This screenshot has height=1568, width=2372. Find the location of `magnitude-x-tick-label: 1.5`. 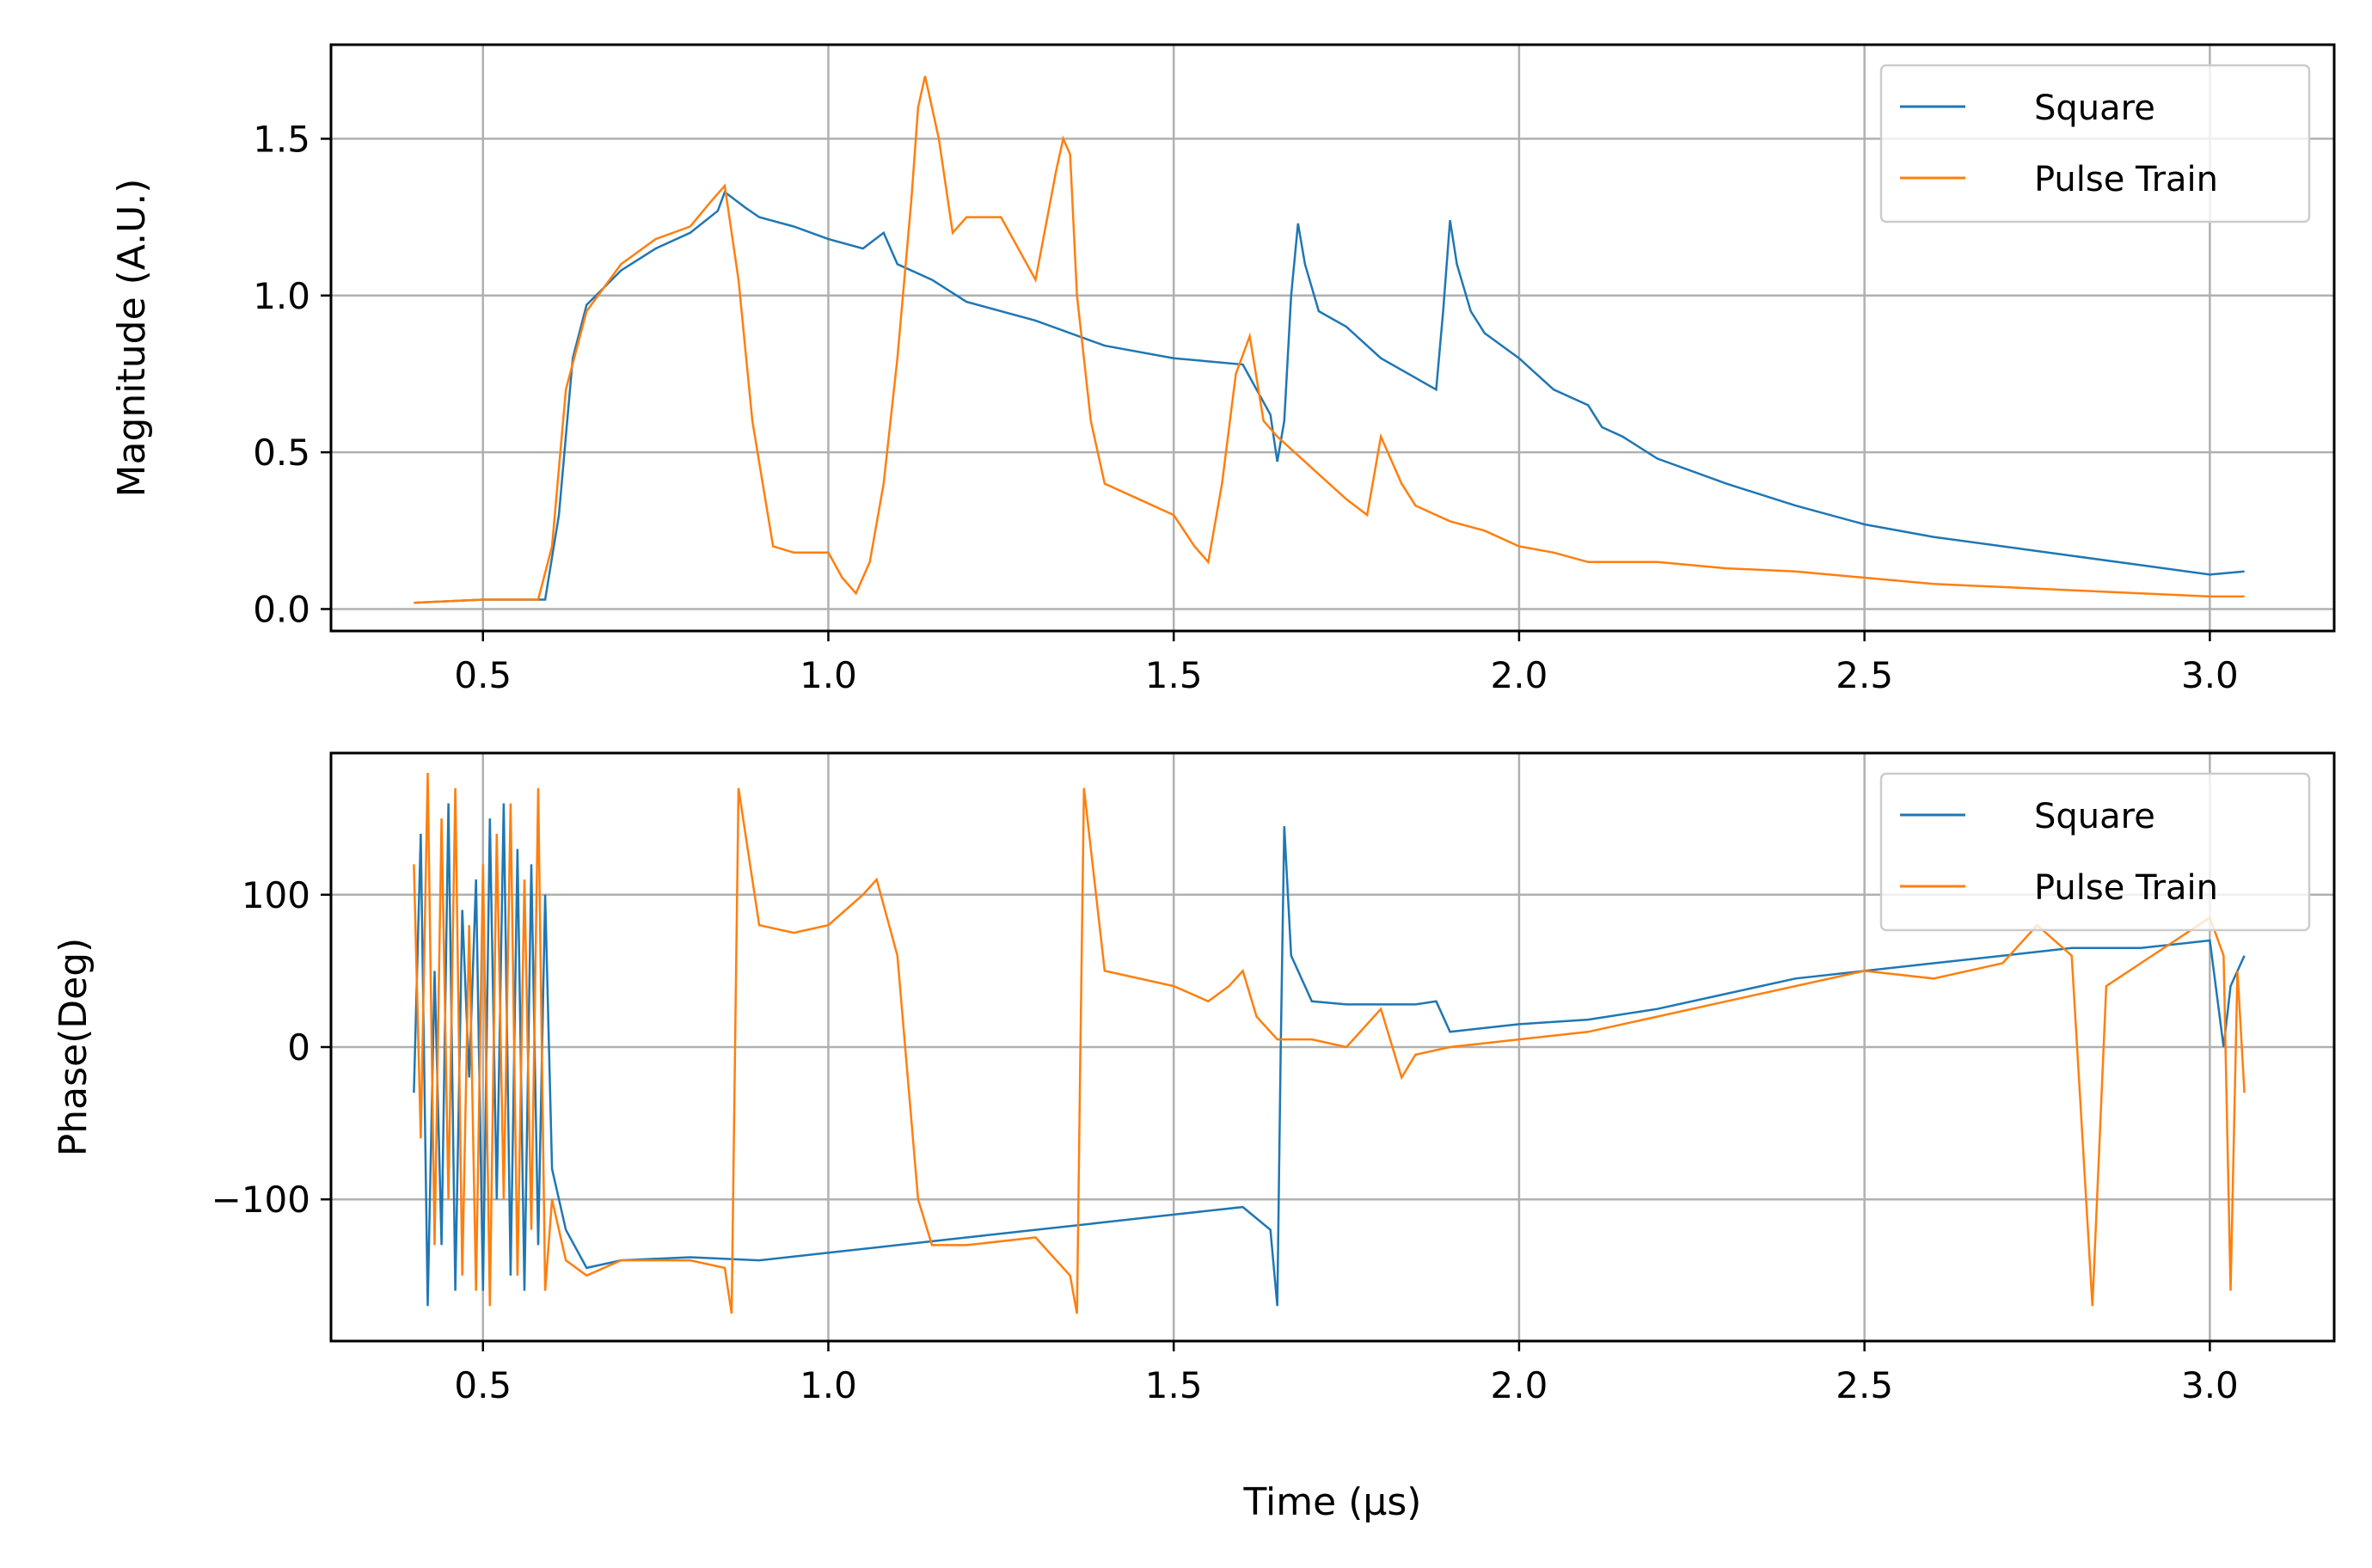

magnitude-x-tick-label: 1.5 is located at coordinates (1174, 675).